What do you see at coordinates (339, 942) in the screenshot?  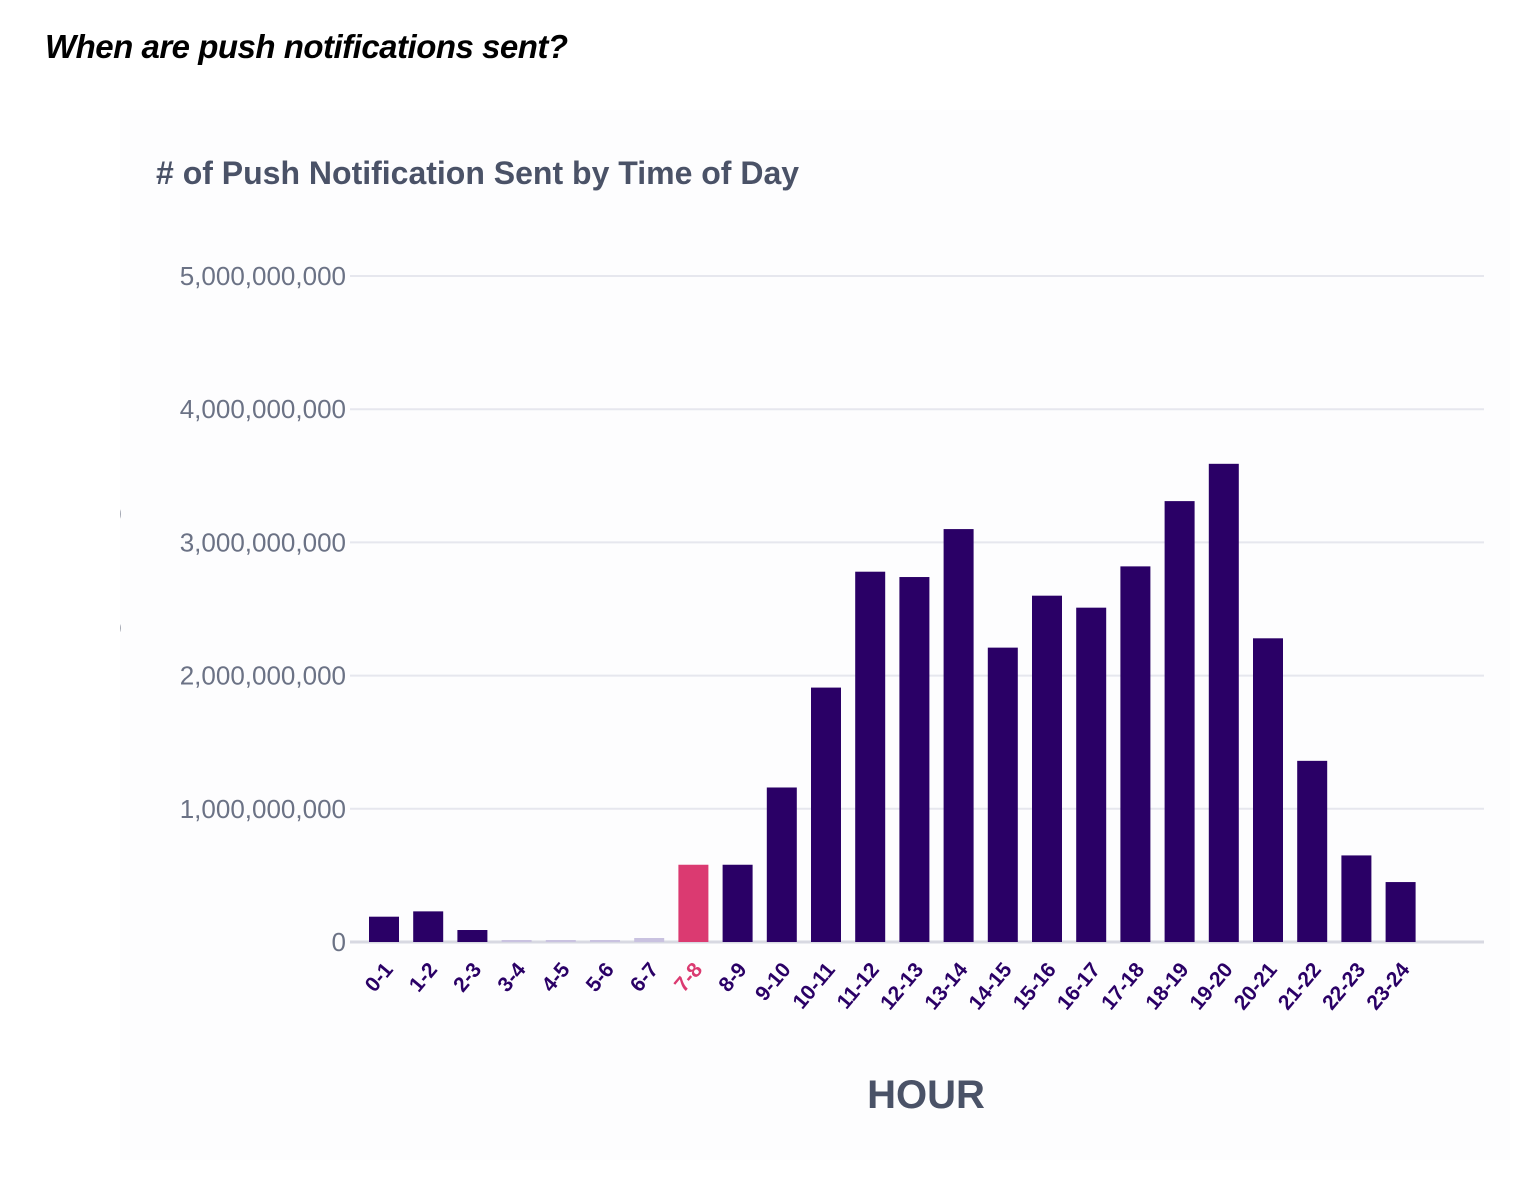 I see `y-tick-label: 0` at bounding box center [339, 942].